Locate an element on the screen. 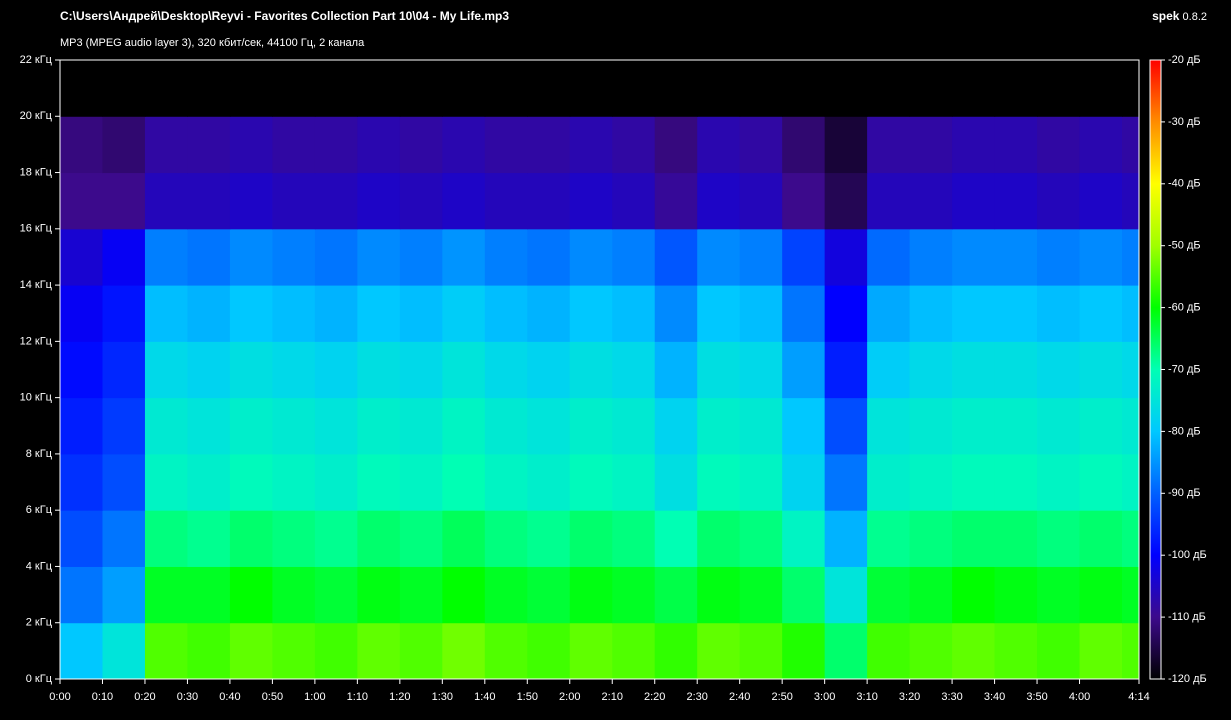  y-tick-label: 12 кГц is located at coordinates (36, 341).